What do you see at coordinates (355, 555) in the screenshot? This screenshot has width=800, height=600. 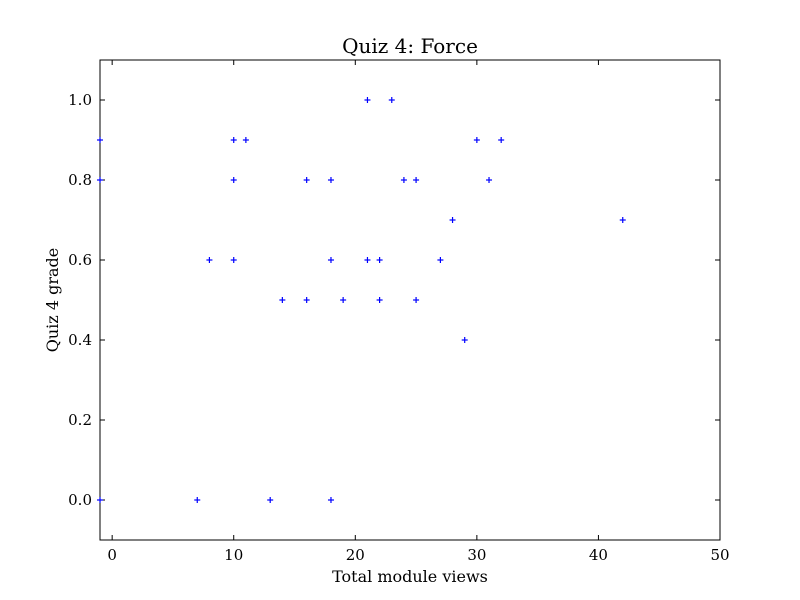 I see `x-tick-label: 20` at bounding box center [355, 555].